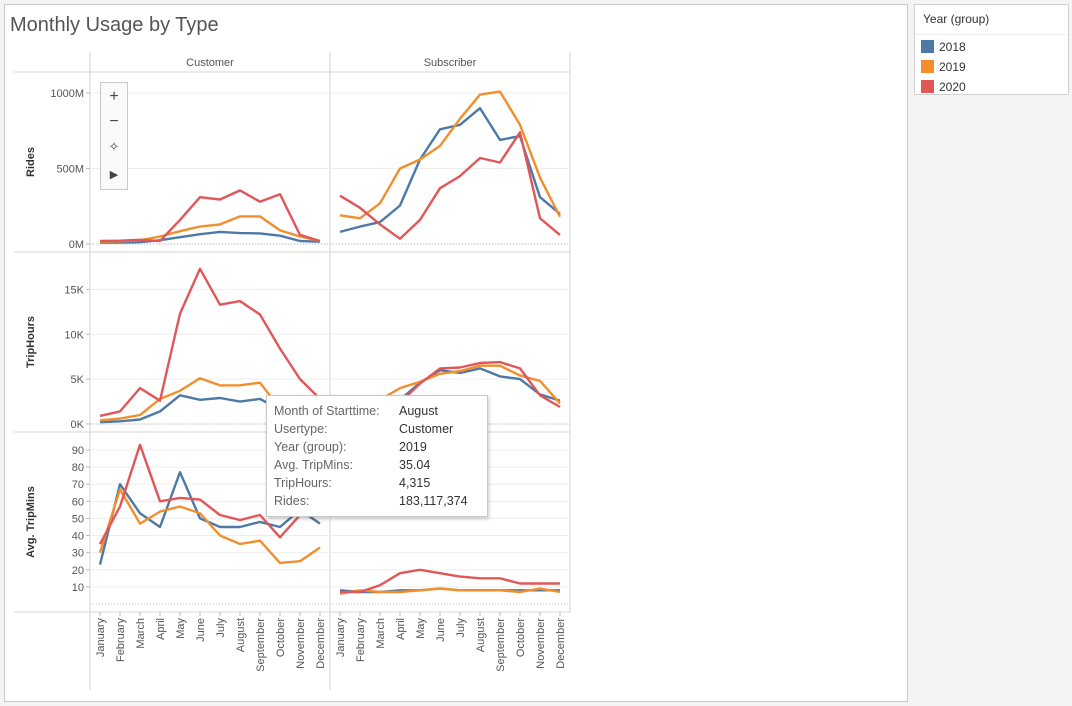 This screenshot has width=1072, height=706. I want to click on view-toolbar: + − ✧ ▶, so click(114, 136).